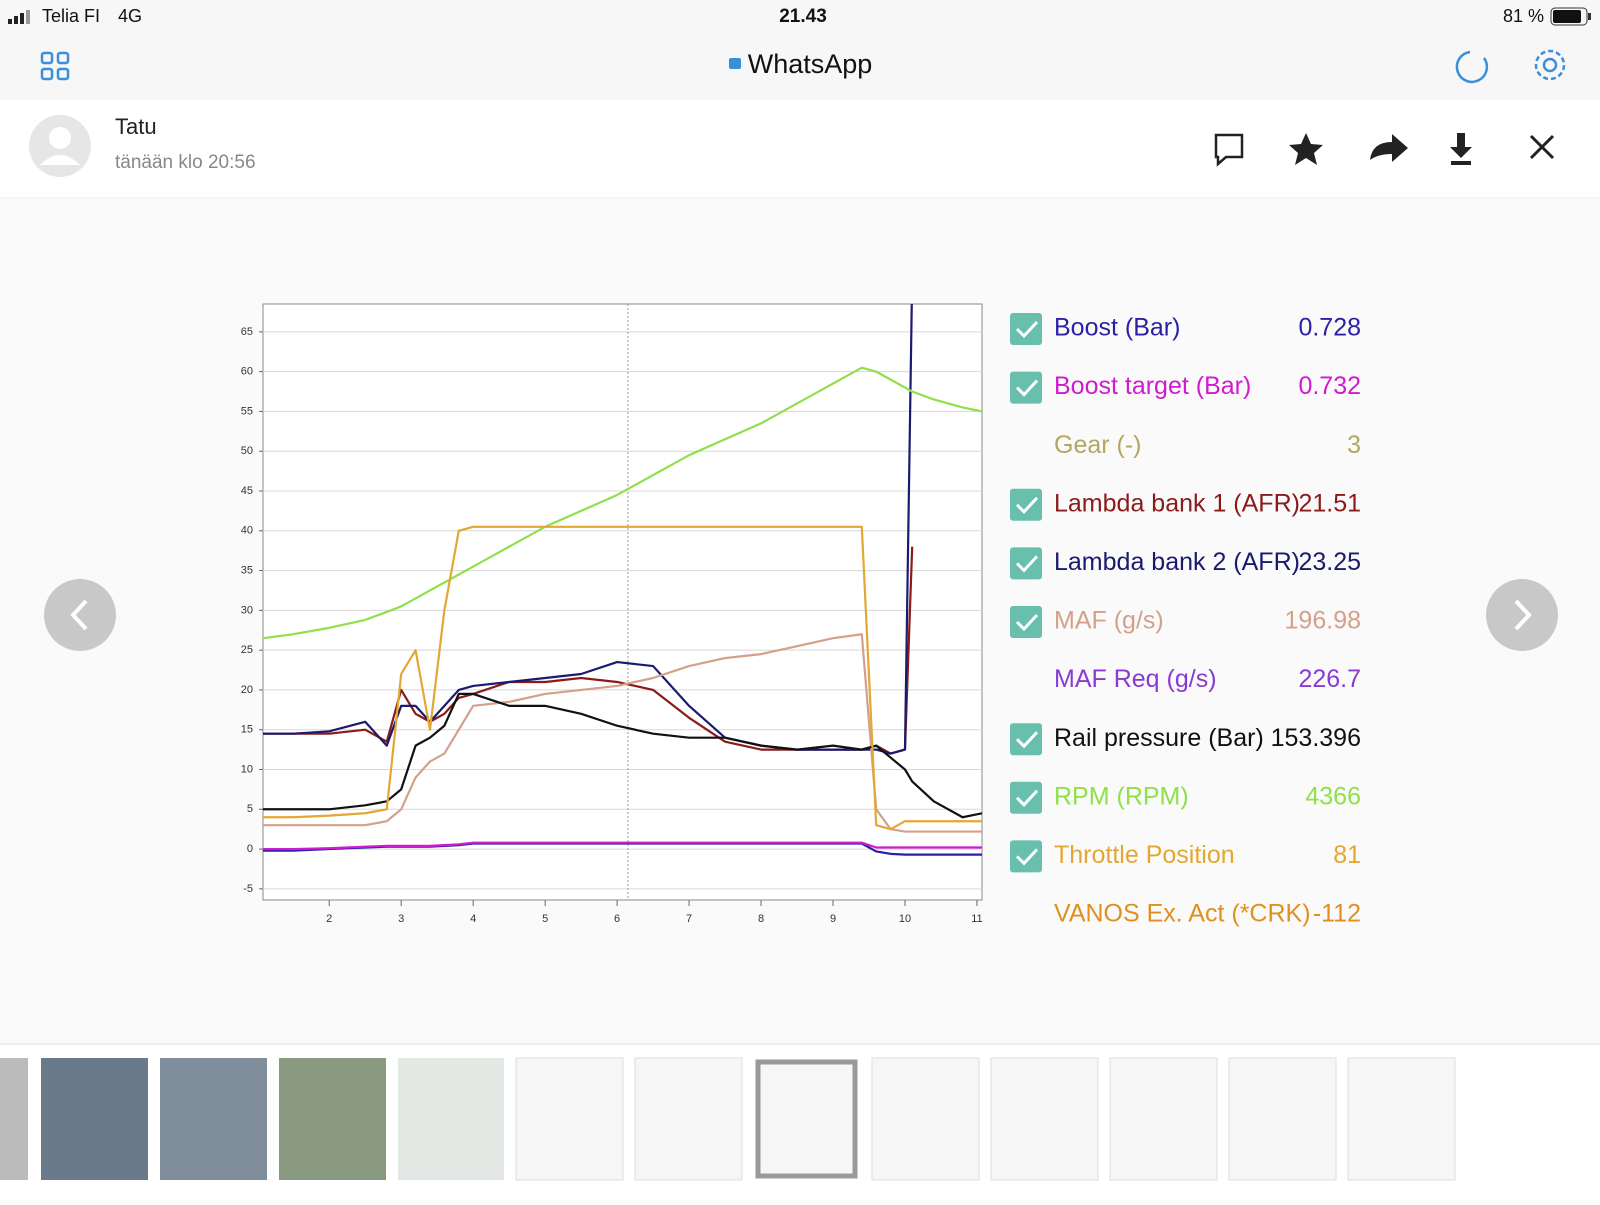 This screenshot has height=1205, width=1600. What do you see at coordinates (80, 615) in the screenshot?
I see `prev-button` at bounding box center [80, 615].